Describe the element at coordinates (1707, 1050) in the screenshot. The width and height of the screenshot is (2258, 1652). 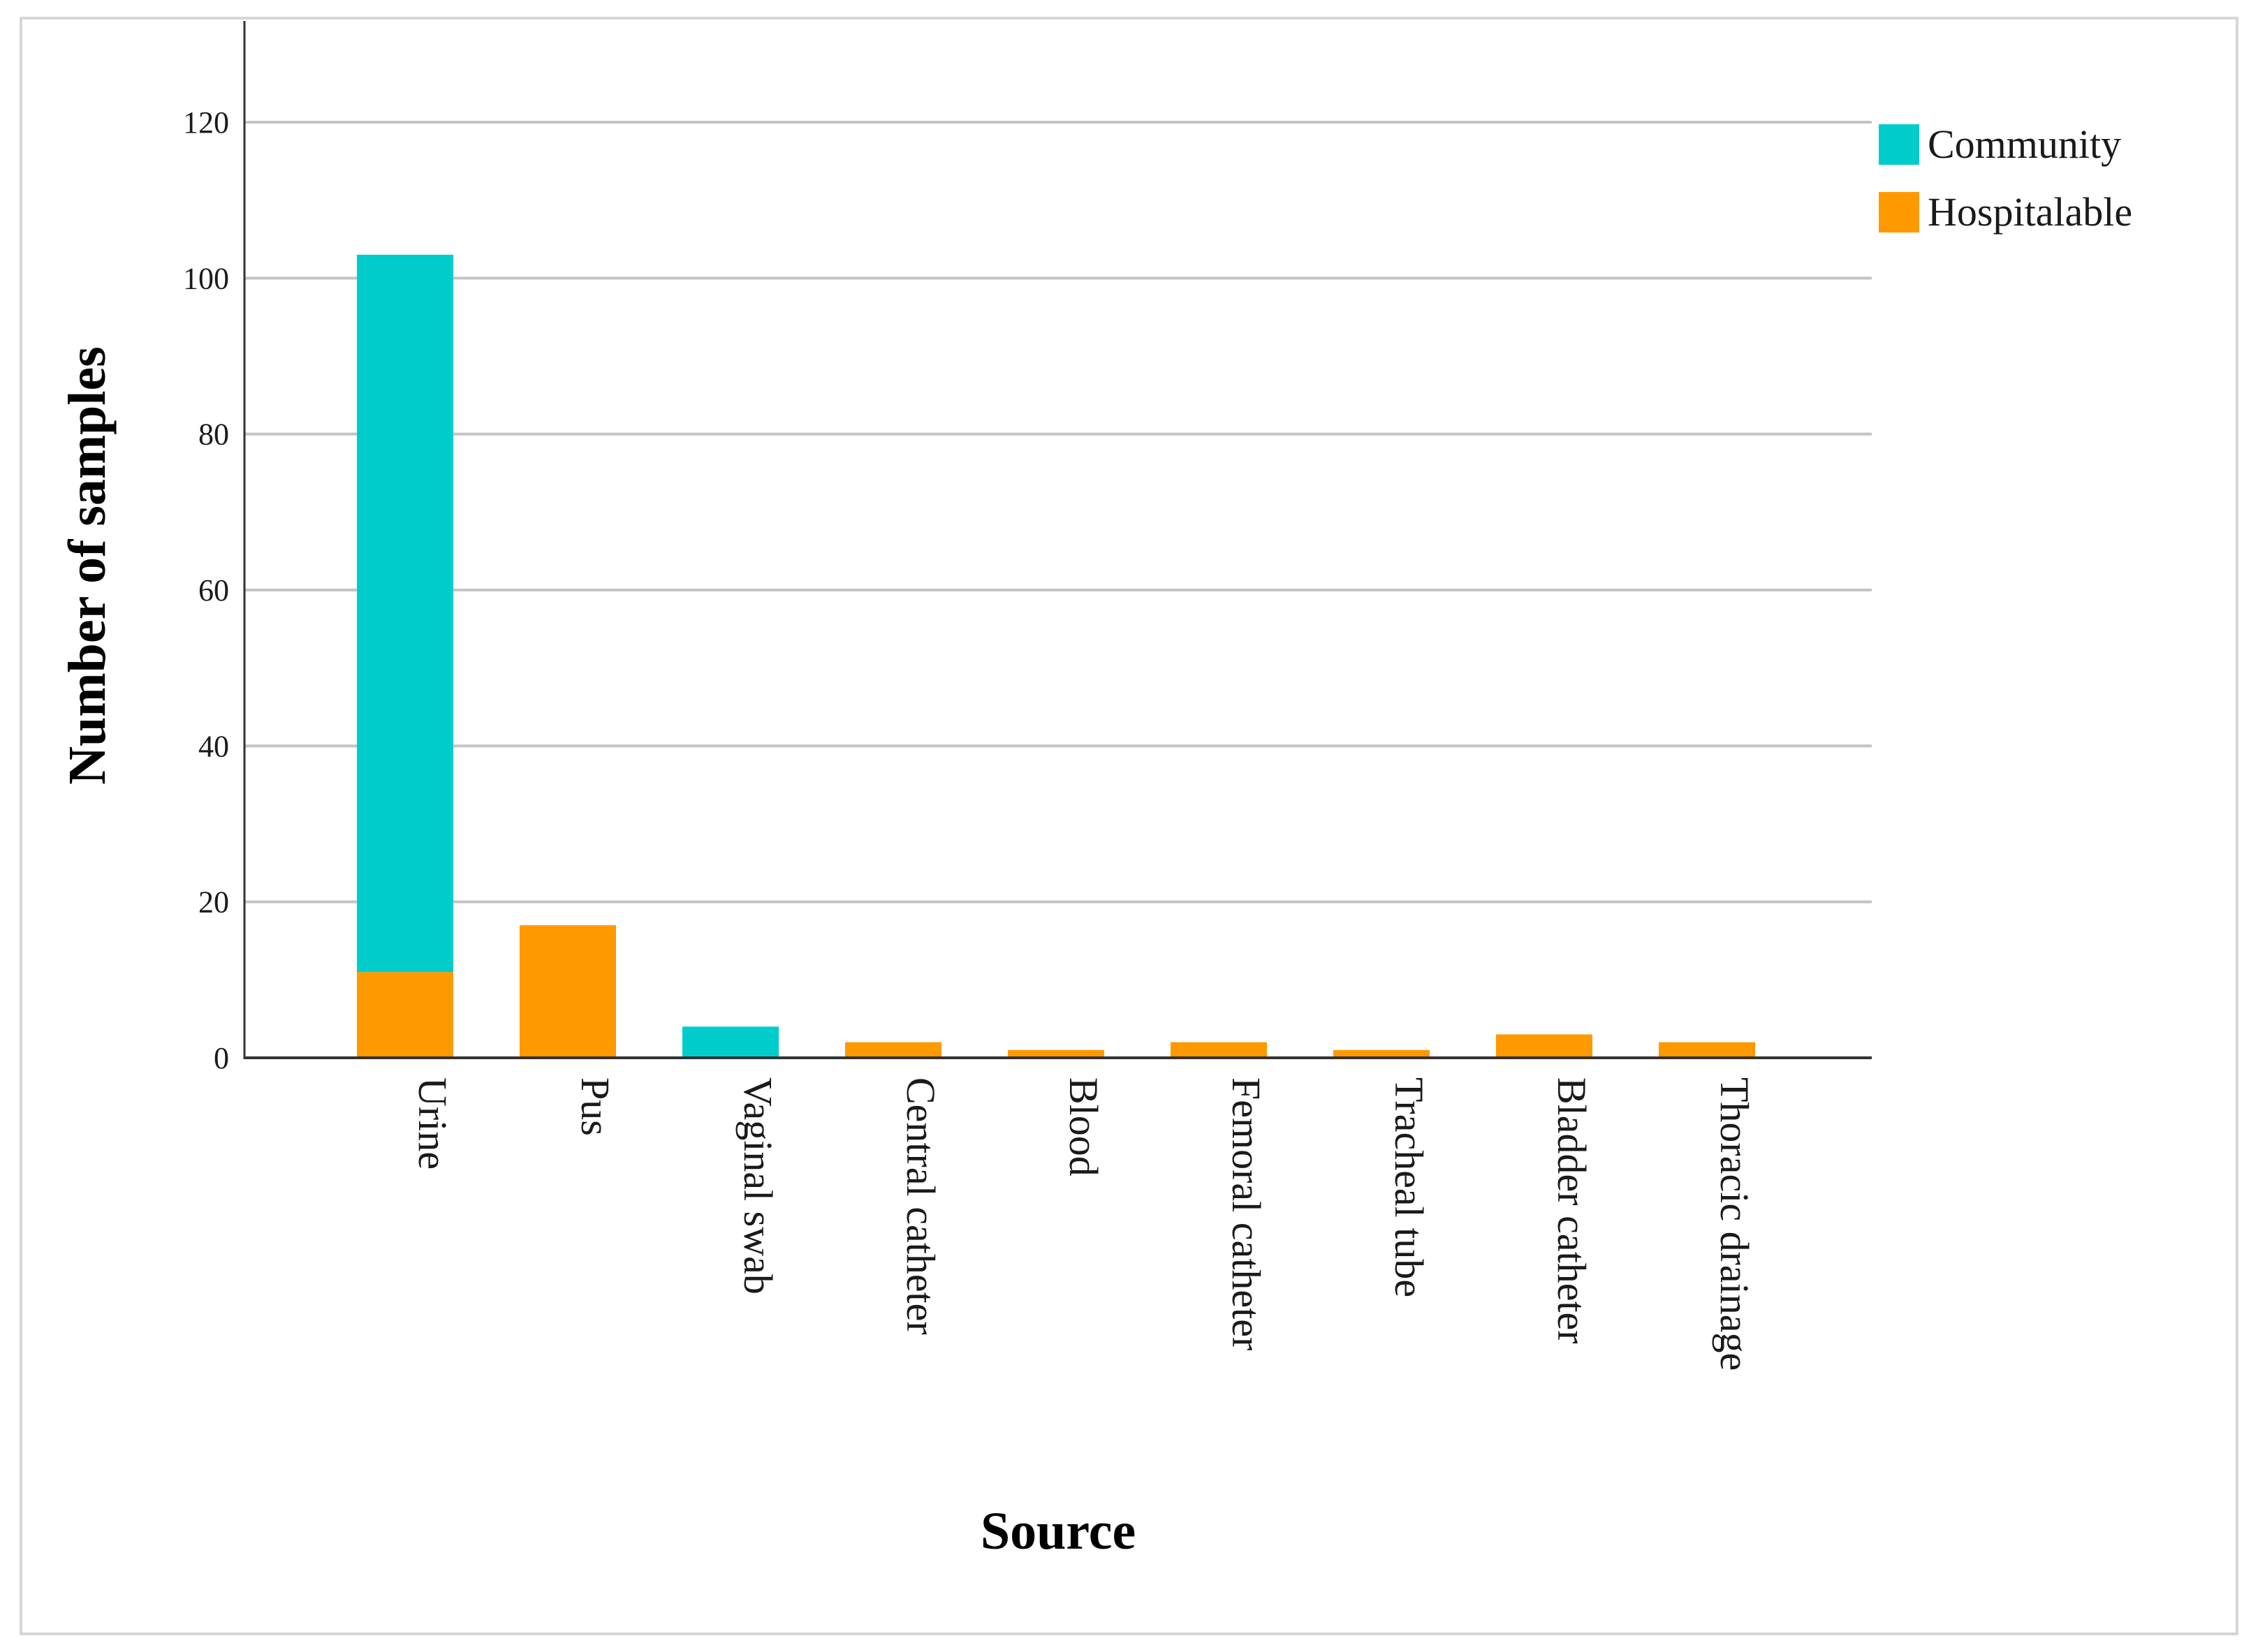
I see `bar-hospitalable-thoracic-drainage` at that location.